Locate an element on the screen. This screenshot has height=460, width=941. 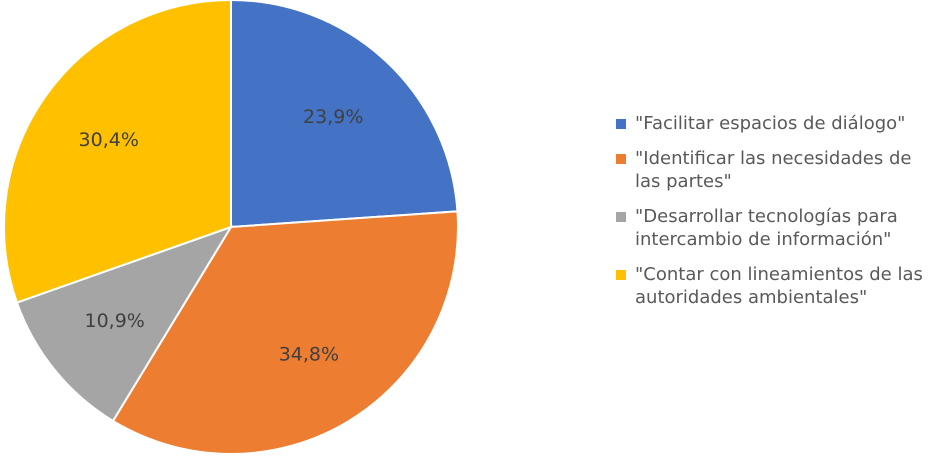
legend-swatch-lineamientos is located at coordinates (621, 275).